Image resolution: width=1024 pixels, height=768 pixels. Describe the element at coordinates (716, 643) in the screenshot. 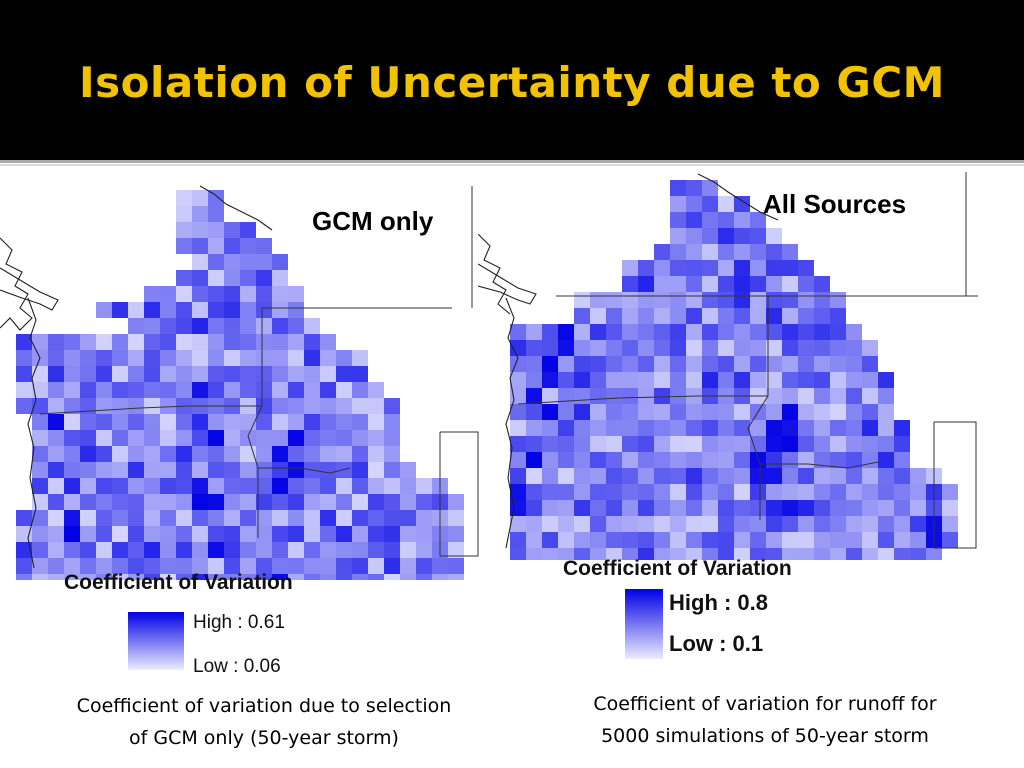

I see `legend-low-right: Low : 0.1` at that location.